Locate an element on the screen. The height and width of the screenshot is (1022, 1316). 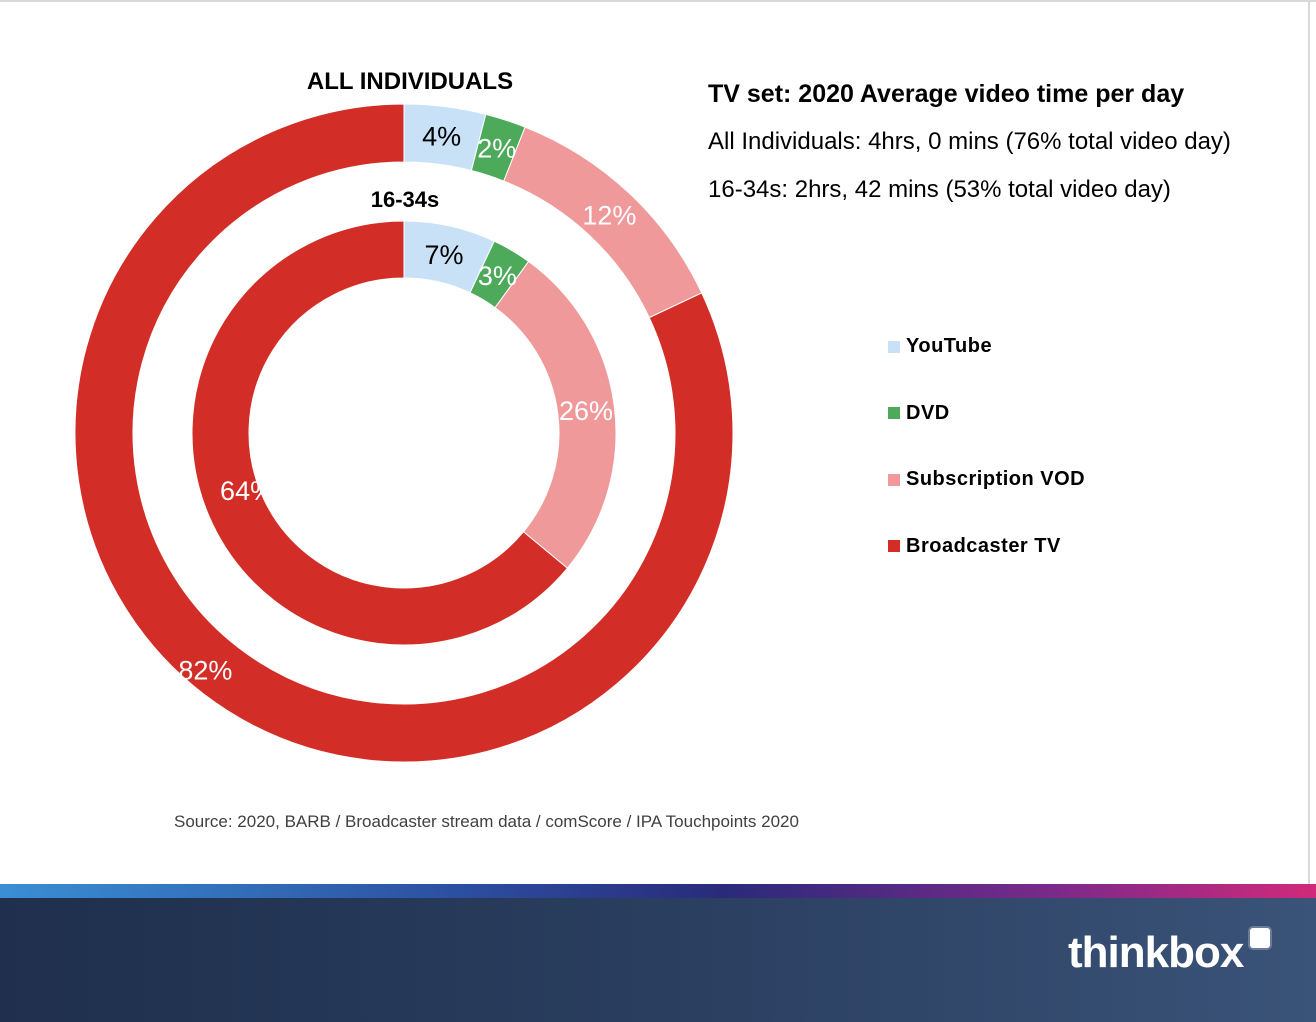
legend-item-youtube: YouTube is located at coordinates (986, 346).